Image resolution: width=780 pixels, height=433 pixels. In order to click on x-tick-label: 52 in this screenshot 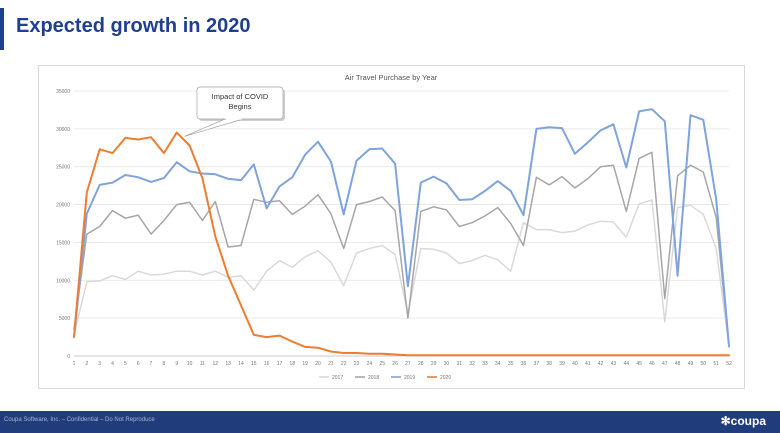, I will do `click(729, 364)`.